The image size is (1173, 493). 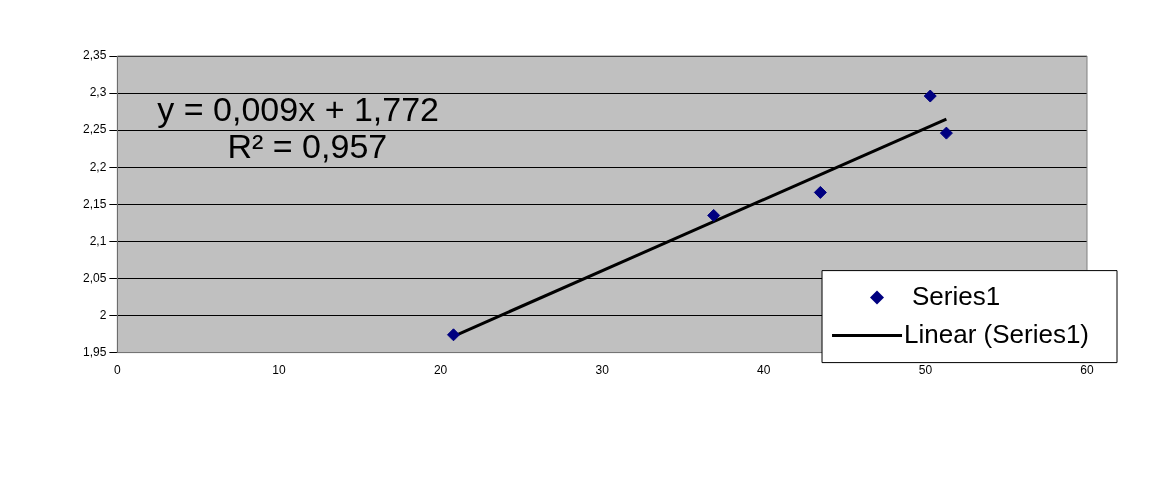 I want to click on annotation: y = 0,009x + 1,772, so click(x=298, y=108).